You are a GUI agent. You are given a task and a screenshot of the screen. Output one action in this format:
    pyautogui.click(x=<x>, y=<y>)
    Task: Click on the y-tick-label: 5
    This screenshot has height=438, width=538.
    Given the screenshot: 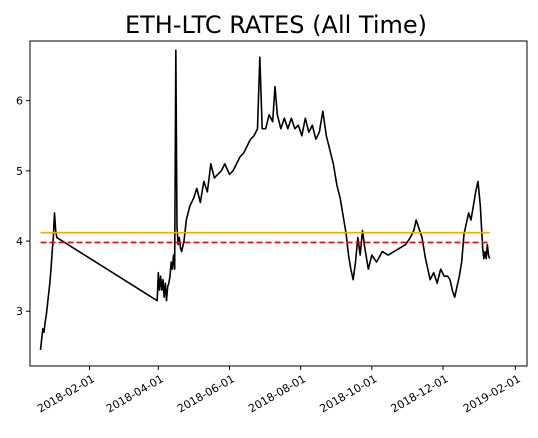 What is the action you would take?
    pyautogui.click(x=19, y=171)
    